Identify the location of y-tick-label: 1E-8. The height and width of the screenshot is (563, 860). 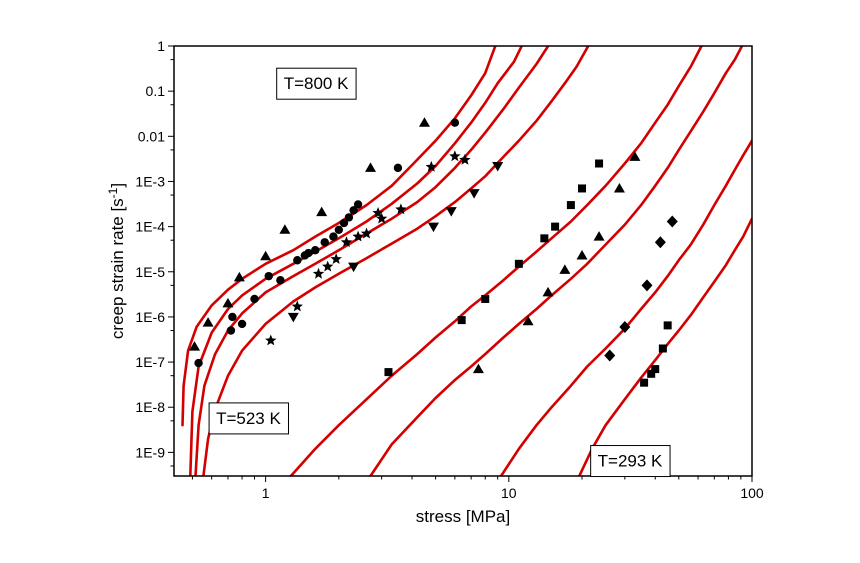
(150, 407).